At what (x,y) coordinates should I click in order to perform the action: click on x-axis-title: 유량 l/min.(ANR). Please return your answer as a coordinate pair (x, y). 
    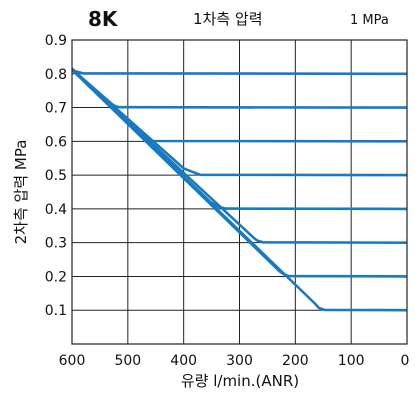
    Looking at the image, I should click on (240, 381).